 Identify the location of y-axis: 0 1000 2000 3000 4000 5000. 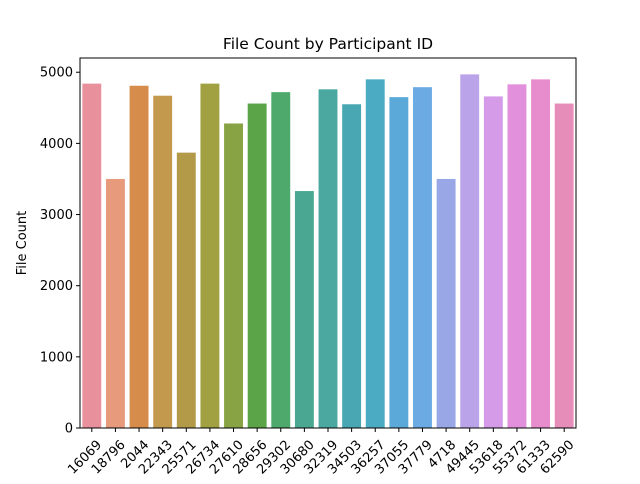
(60, 251).